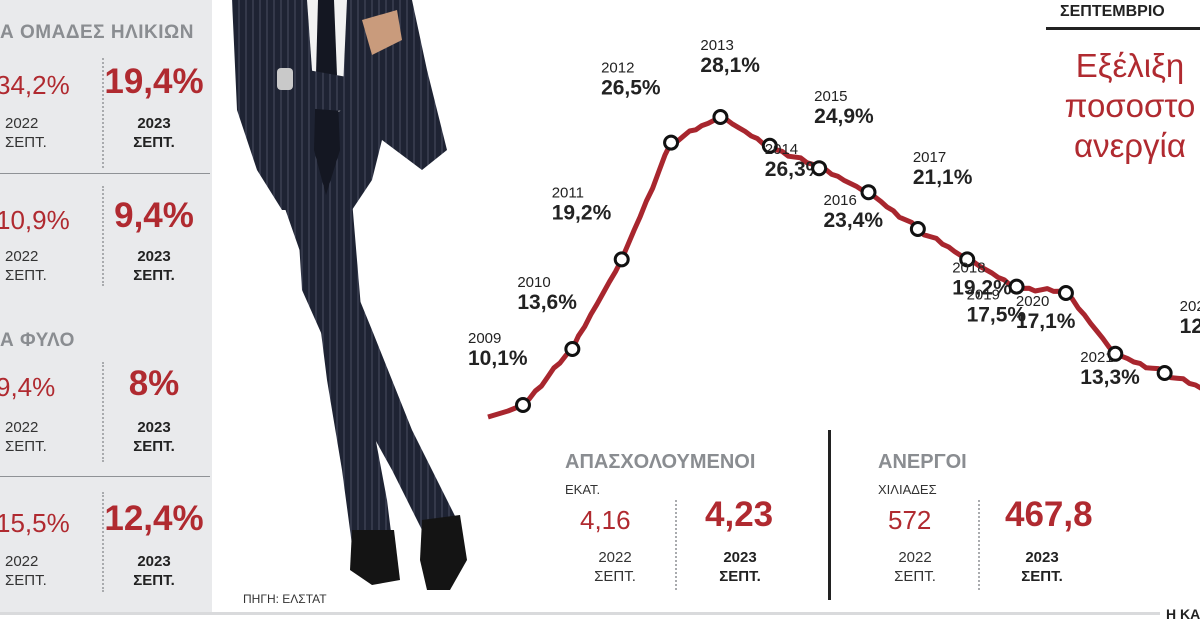 The image size is (1200, 630). I want to click on year-label-2009: 2009, so click(484, 338).